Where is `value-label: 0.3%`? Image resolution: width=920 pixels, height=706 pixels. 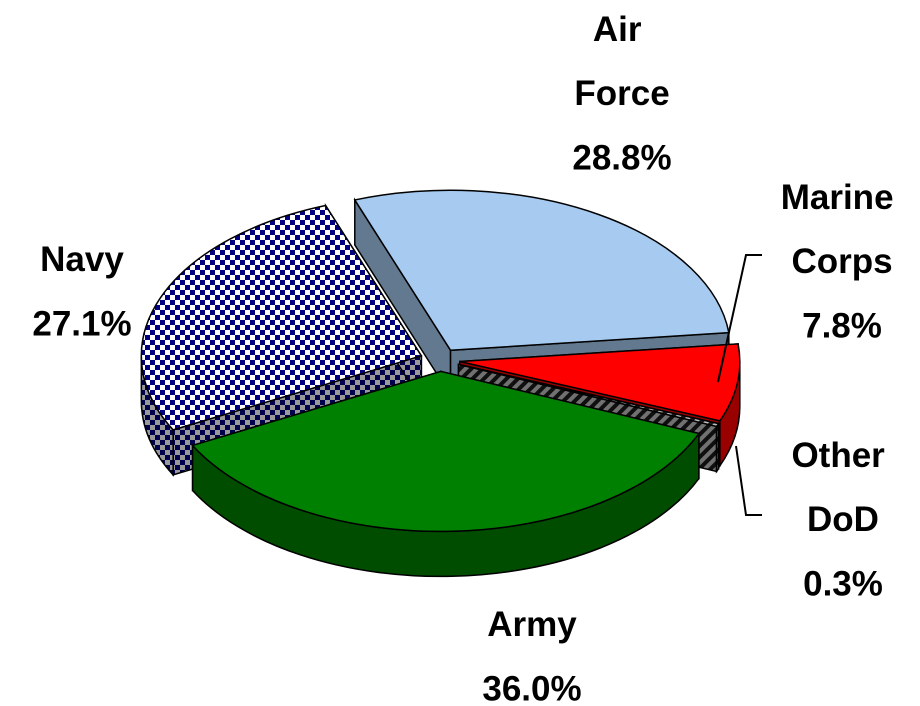 value-label: 0.3% is located at coordinates (843, 583).